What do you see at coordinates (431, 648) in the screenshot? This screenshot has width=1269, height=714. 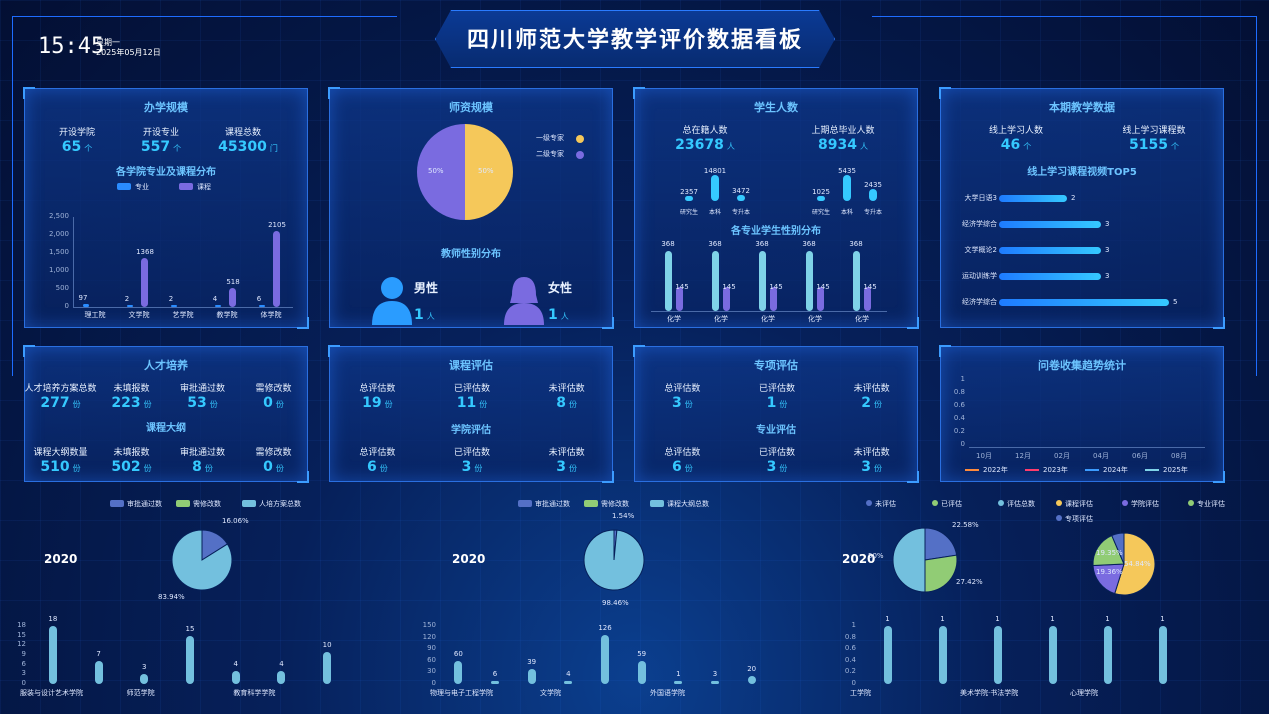 I see `y-tick-label: 90` at bounding box center [431, 648].